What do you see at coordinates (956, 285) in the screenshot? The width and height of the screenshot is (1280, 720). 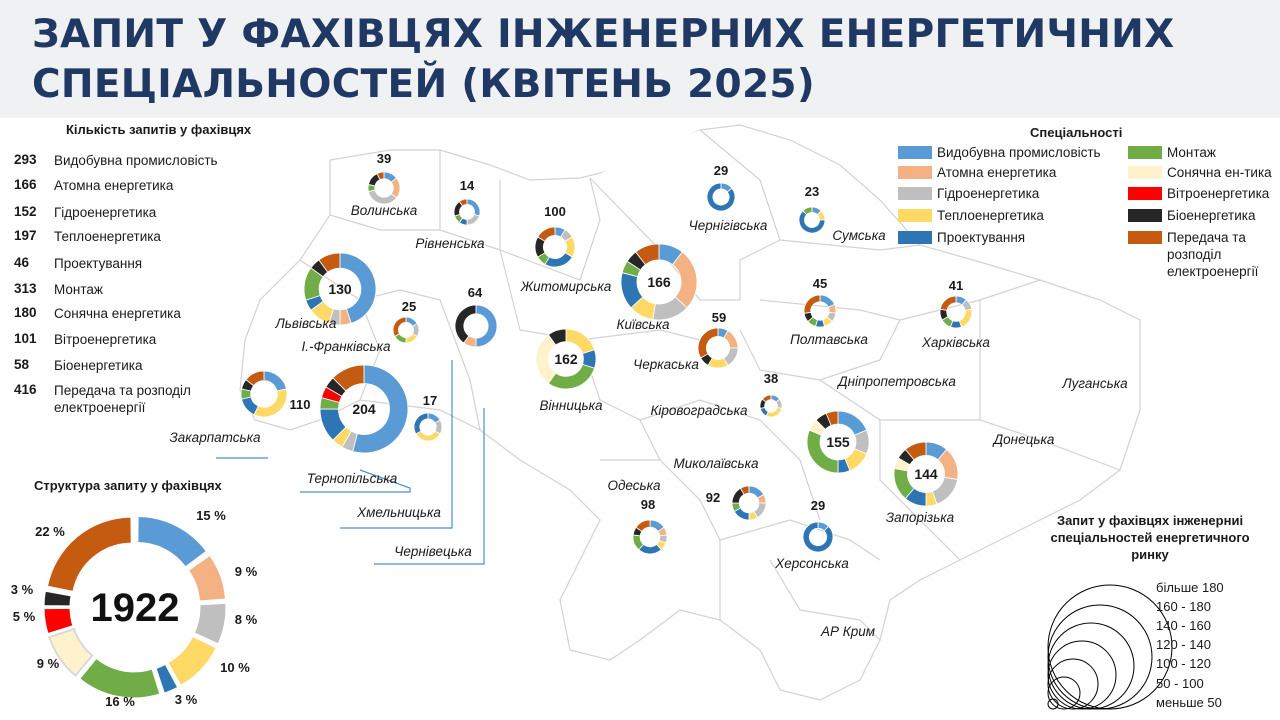 I see `region-total: 41` at bounding box center [956, 285].